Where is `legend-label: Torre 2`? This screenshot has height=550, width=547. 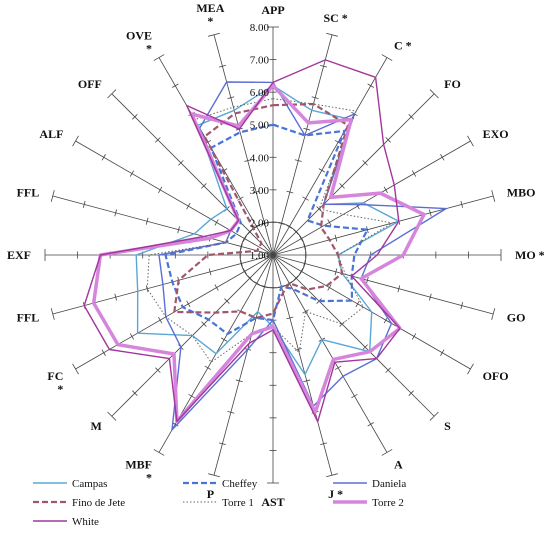
legend-label: Torre 2 is located at coordinates (388, 503).